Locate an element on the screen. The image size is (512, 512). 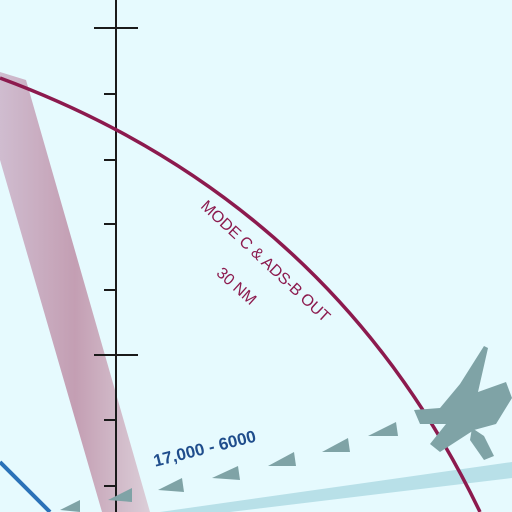
meridian-tick-scale is located at coordinates (116, 256).